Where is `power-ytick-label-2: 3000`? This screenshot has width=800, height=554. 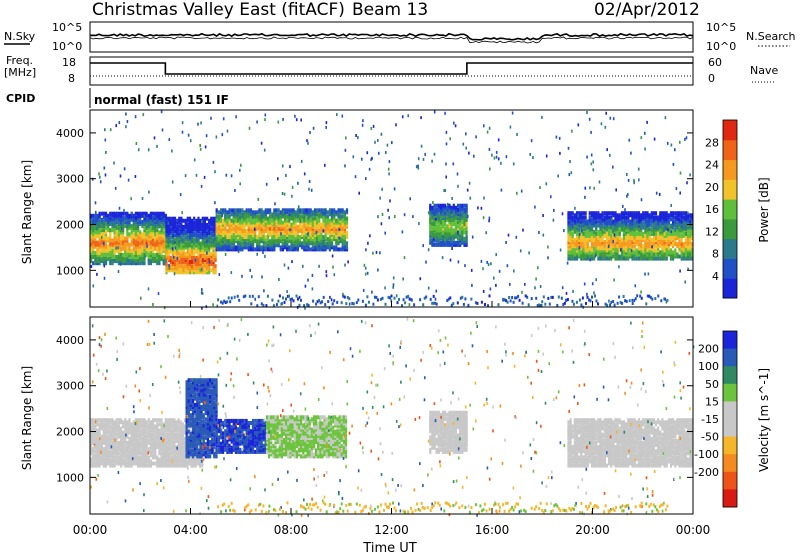 power-ytick-label-2: 3000 is located at coordinates (70, 179).